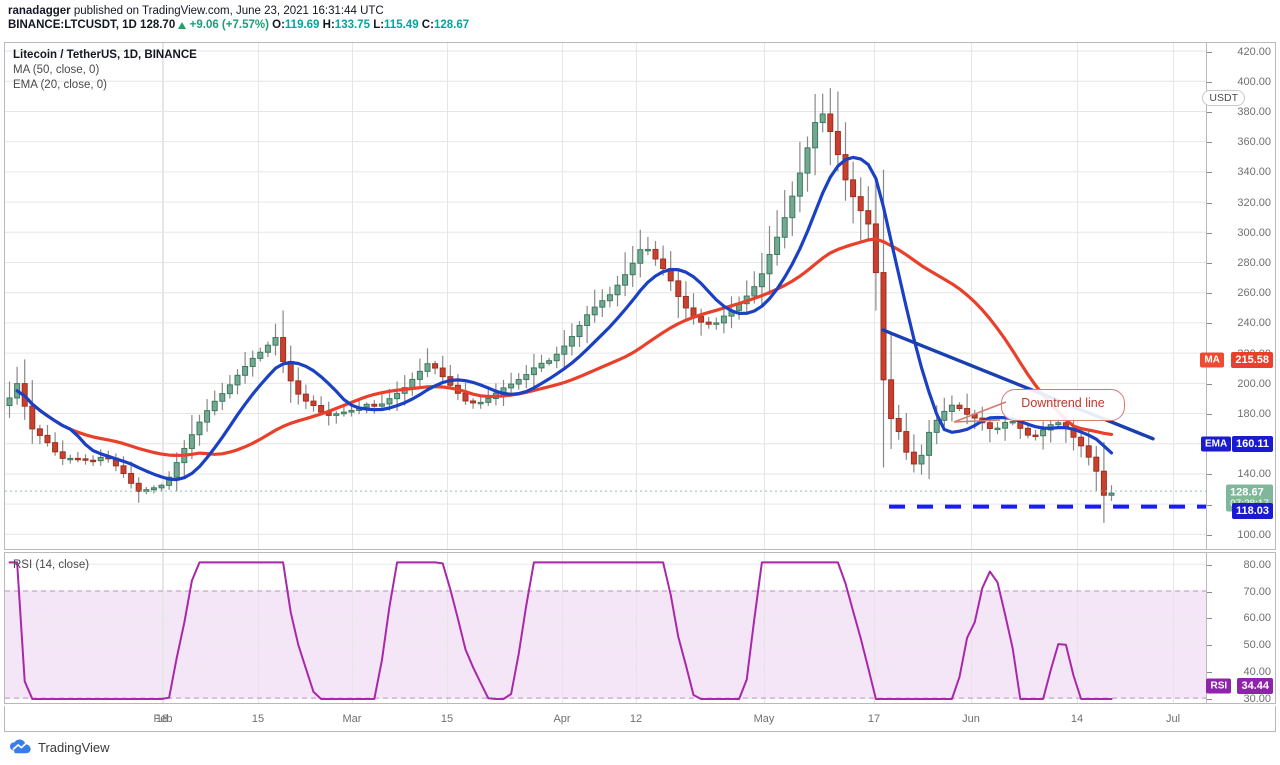 The image size is (1280, 765). What do you see at coordinates (1252, 444) in the screenshot?
I see `price-badge-value: 160.11` at bounding box center [1252, 444].